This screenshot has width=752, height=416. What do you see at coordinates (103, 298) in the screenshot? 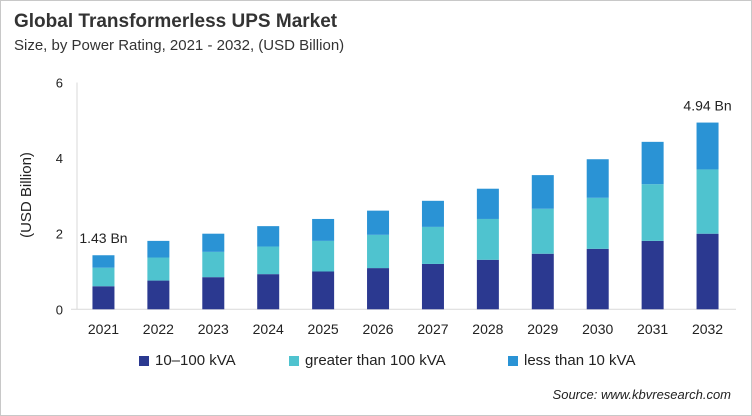
I see `bar-segment-0-2021` at bounding box center [103, 298].